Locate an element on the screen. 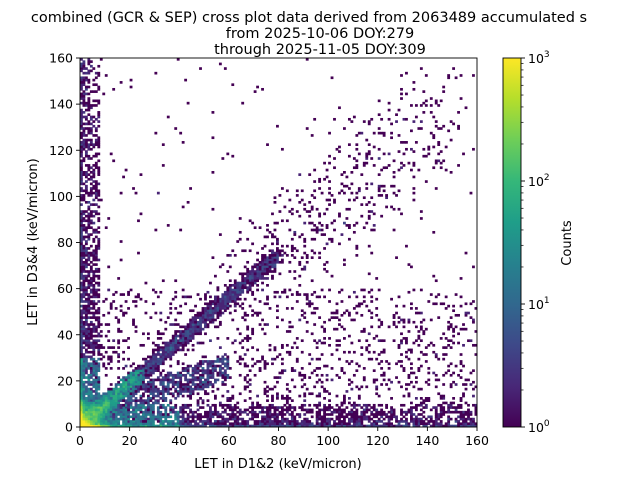 This screenshot has height=480, width=640. y-tick-label: 0 is located at coordinates (69, 427).